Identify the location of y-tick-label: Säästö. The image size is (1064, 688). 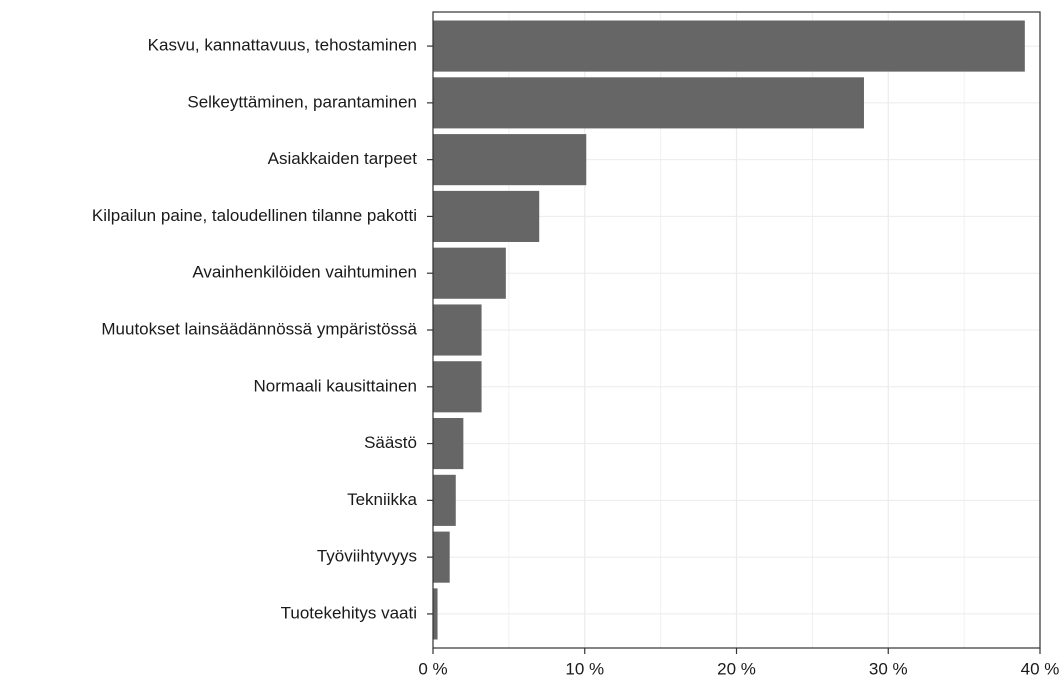
(390, 442).